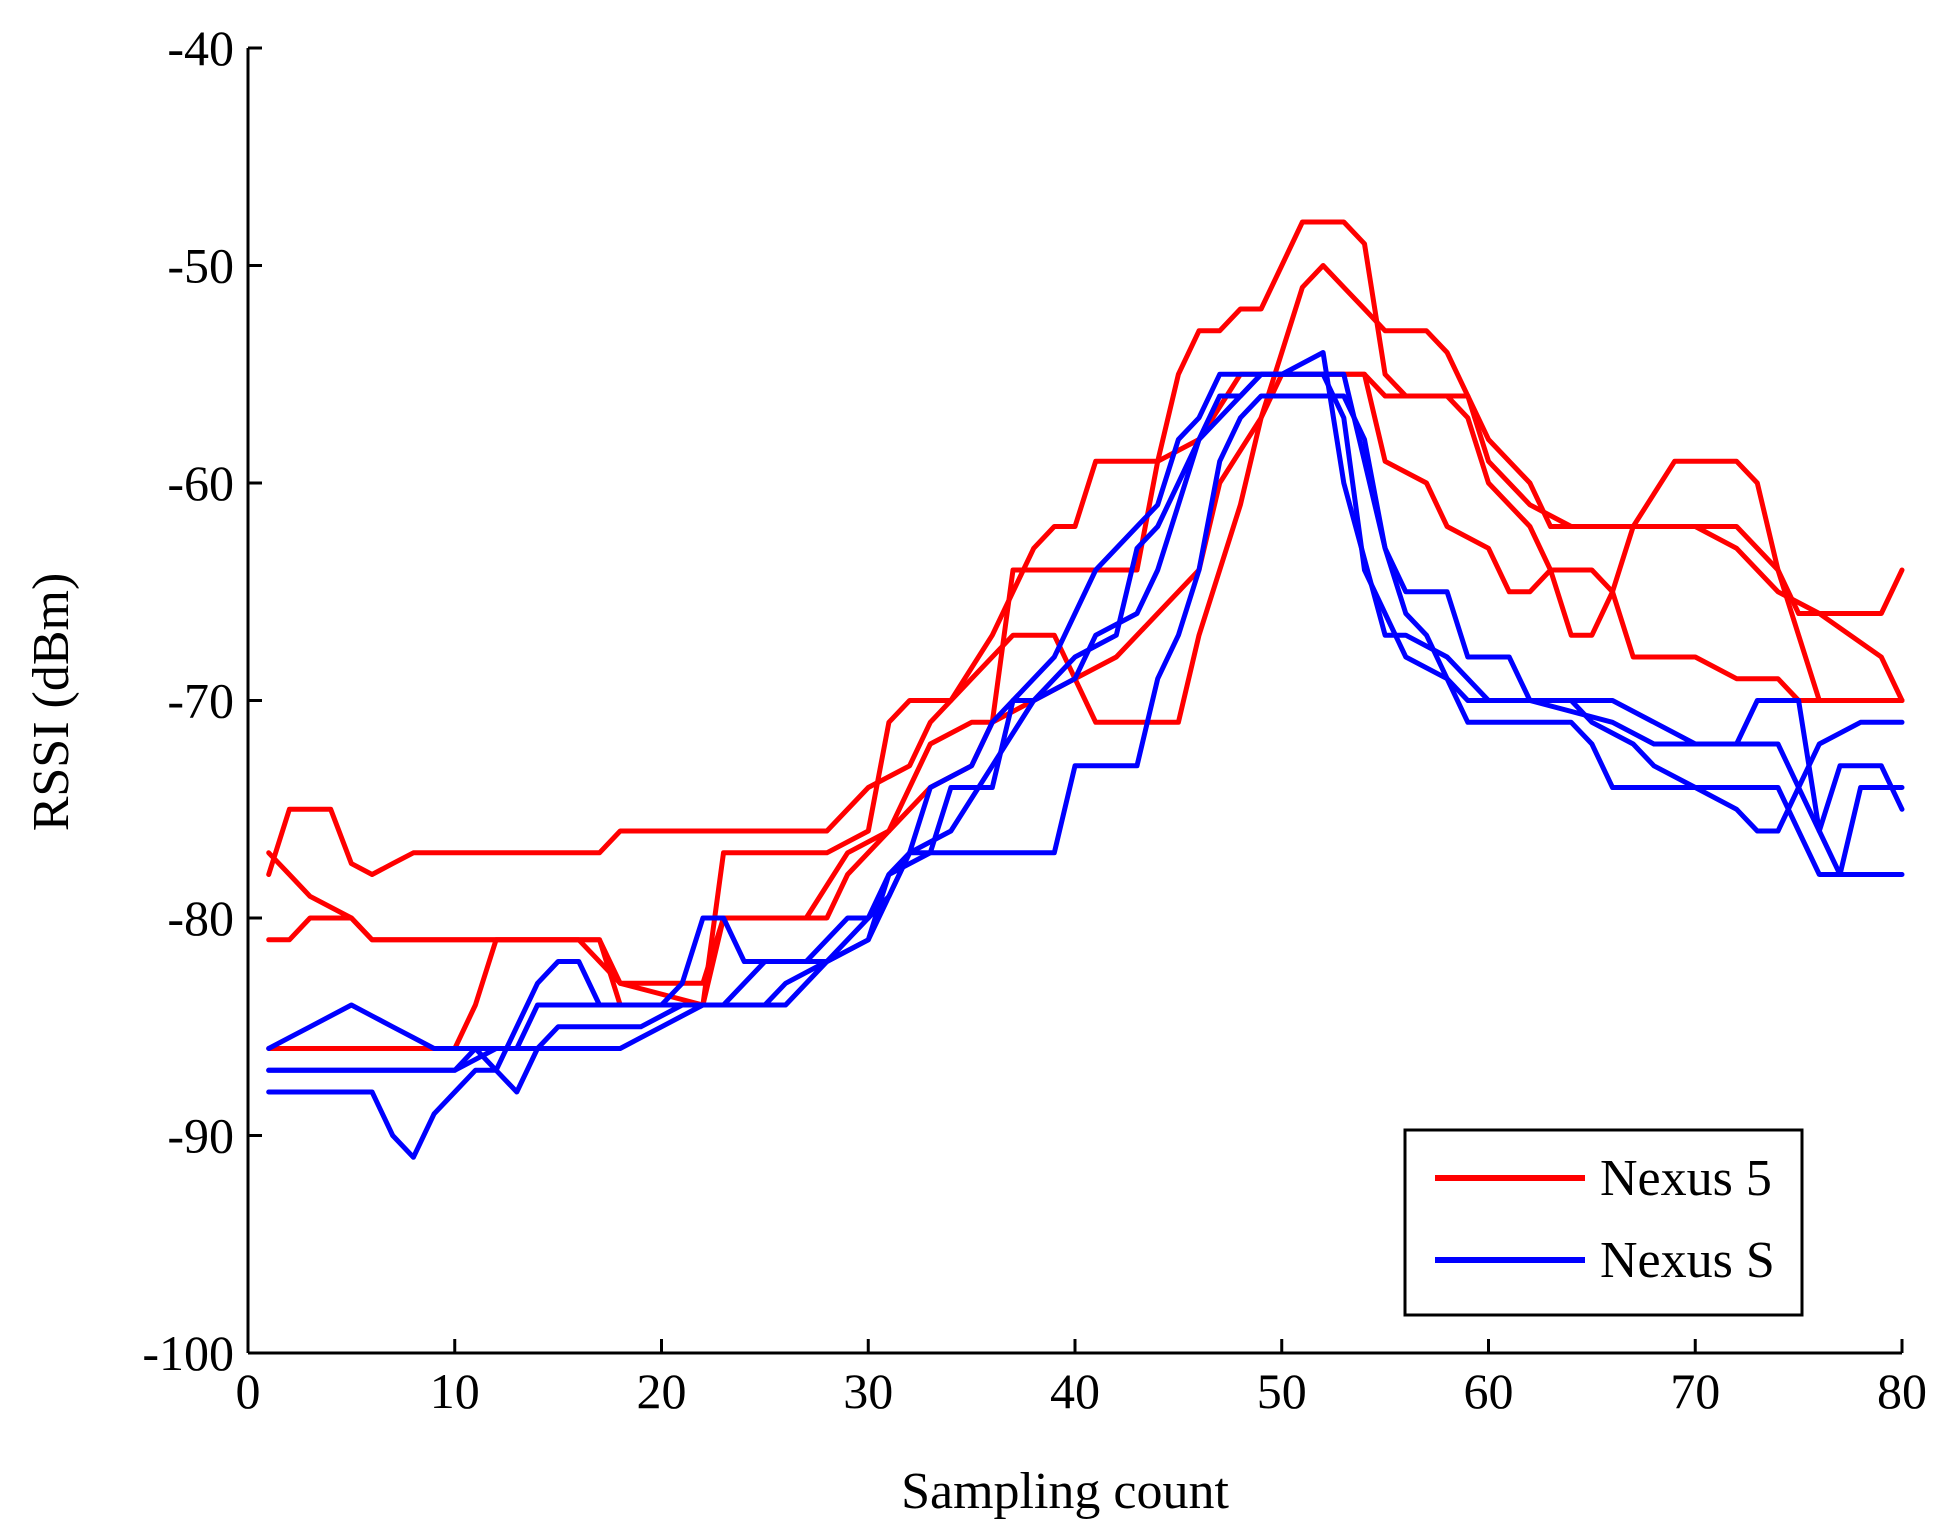 The width and height of the screenshot is (1941, 1525). What do you see at coordinates (248, 1391) in the screenshot?
I see `x-tick-label: 0` at bounding box center [248, 1391].